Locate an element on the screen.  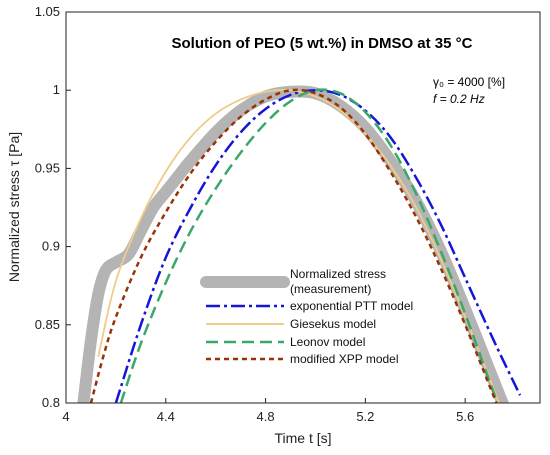
y-axis-label: Normalized stress τ [Pa] is located at coordinates (14, 207).